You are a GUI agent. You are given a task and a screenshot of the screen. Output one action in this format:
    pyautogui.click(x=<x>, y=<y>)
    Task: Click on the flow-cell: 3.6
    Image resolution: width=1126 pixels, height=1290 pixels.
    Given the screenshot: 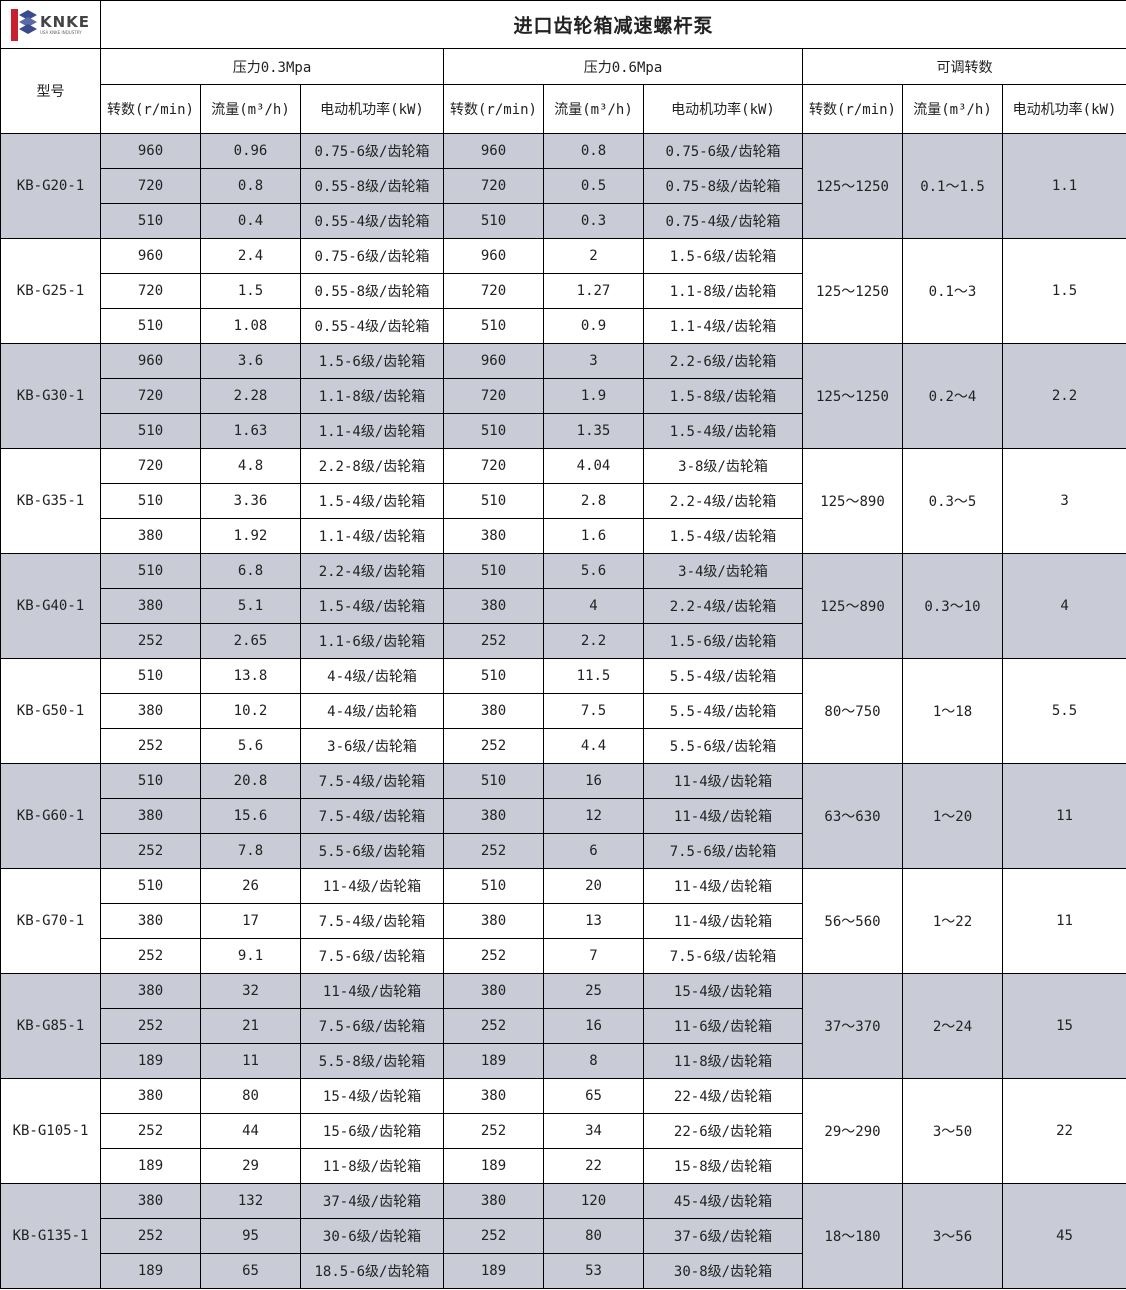 What is the action you would take?
    pyautogui.click(x=250, y=361)
    